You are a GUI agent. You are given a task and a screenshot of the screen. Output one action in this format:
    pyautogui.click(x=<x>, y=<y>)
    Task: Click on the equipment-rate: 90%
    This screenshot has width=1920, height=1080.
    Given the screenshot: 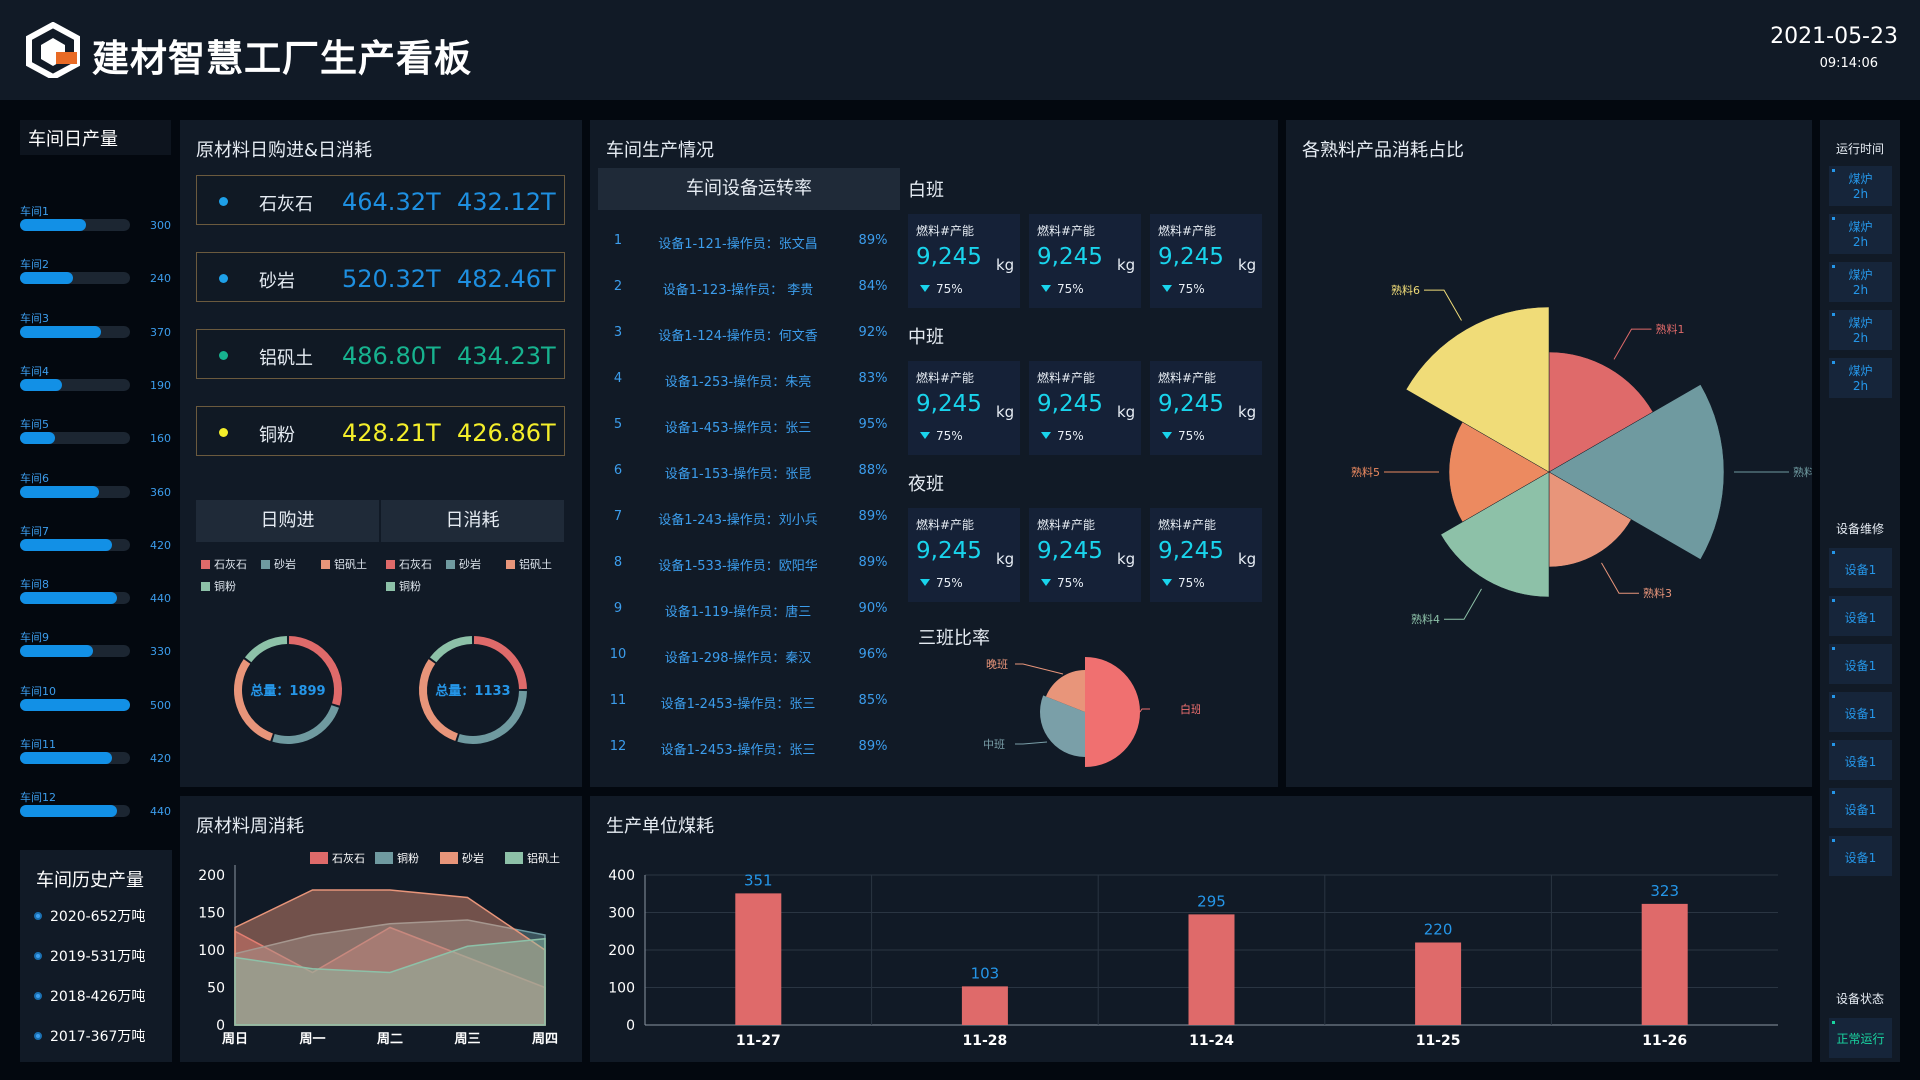 What is the action you would take?
    pyautogui.click(x=873, y=608)
    